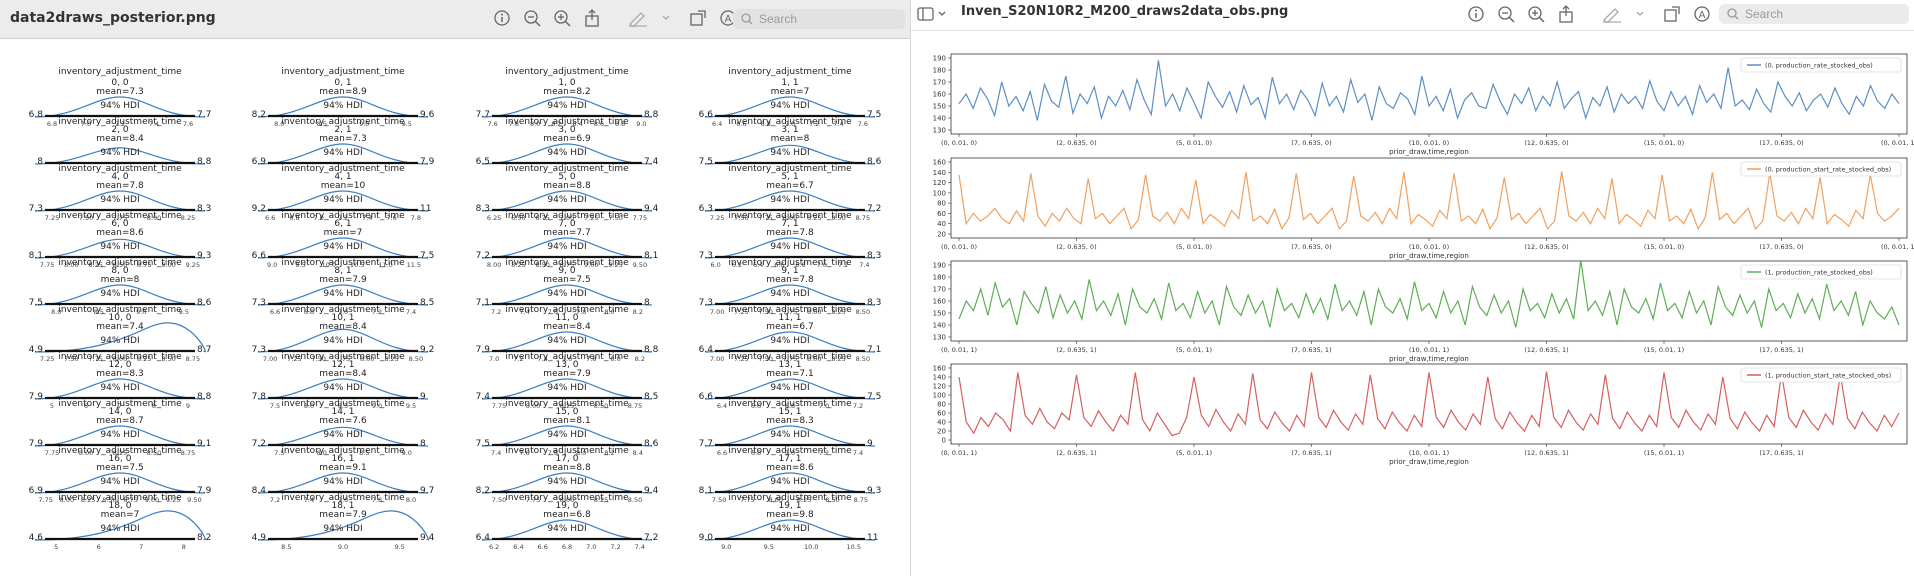 This screenshot has height=576, width=1914. I want to click on subplot-coord: 16, 0, so click(120, 459).